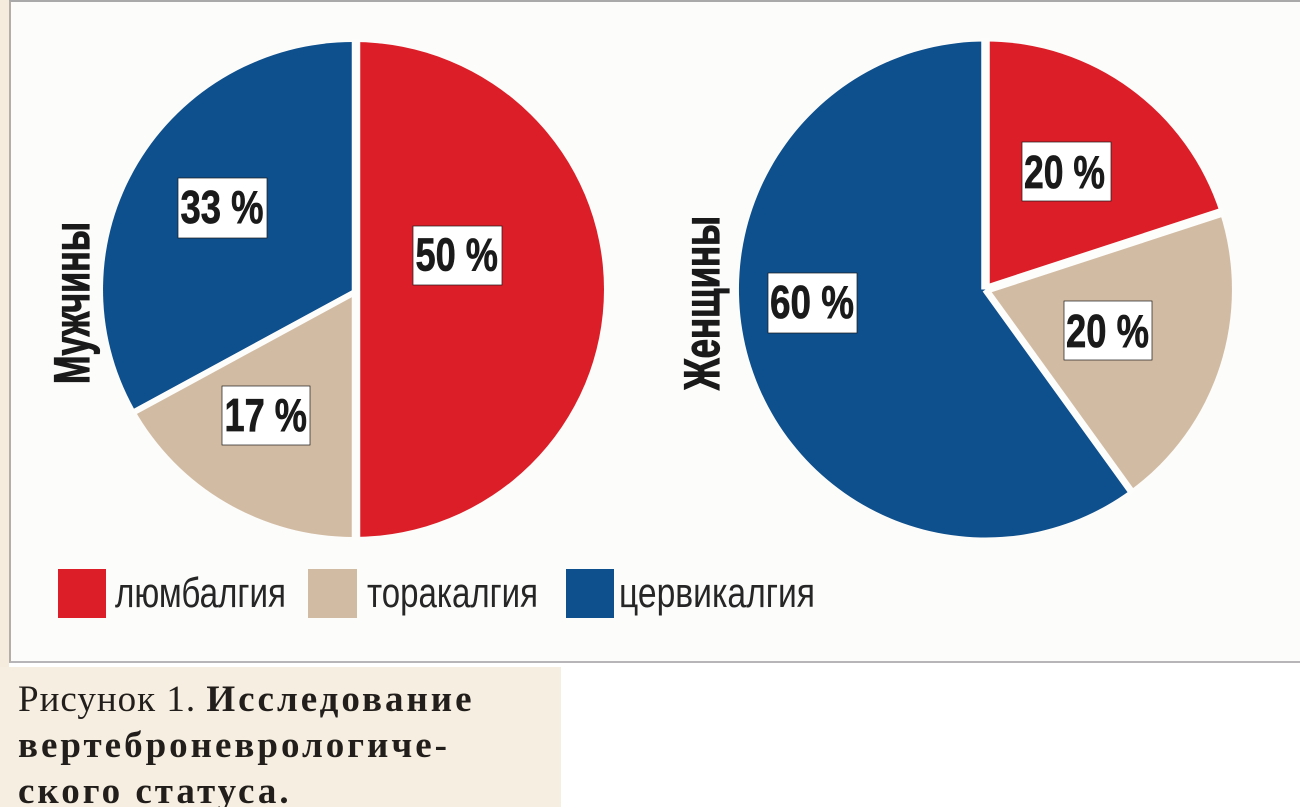 The height and width of the screenshot is (807, 1300). What do you see at coordinates (452, 592) in the screenshot?
I see `svg-text: торакалгия` at bounding box center [452, 592].